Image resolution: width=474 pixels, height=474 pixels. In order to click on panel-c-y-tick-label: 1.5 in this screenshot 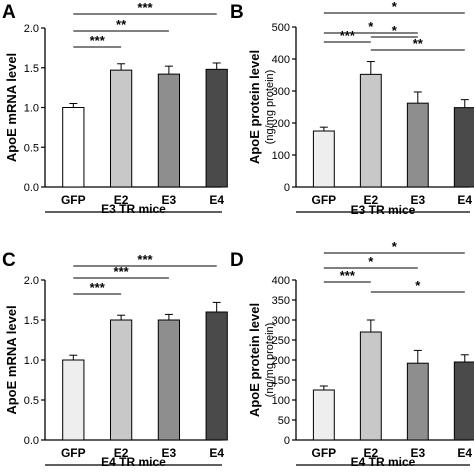, I will do `click(31, 321)`.